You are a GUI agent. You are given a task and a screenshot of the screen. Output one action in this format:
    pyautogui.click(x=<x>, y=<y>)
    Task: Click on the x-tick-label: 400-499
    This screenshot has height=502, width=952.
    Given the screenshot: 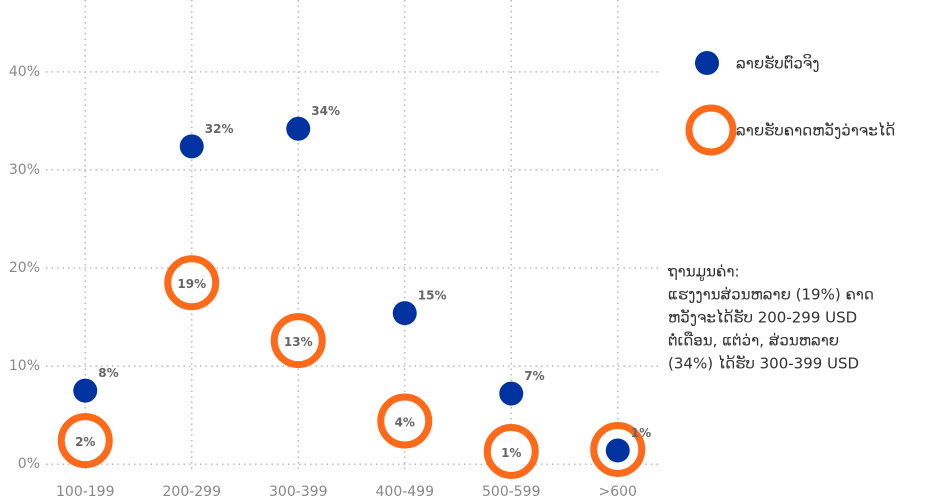 What is the action you would take?
    pyautogui.click(x=405, y=492)
    